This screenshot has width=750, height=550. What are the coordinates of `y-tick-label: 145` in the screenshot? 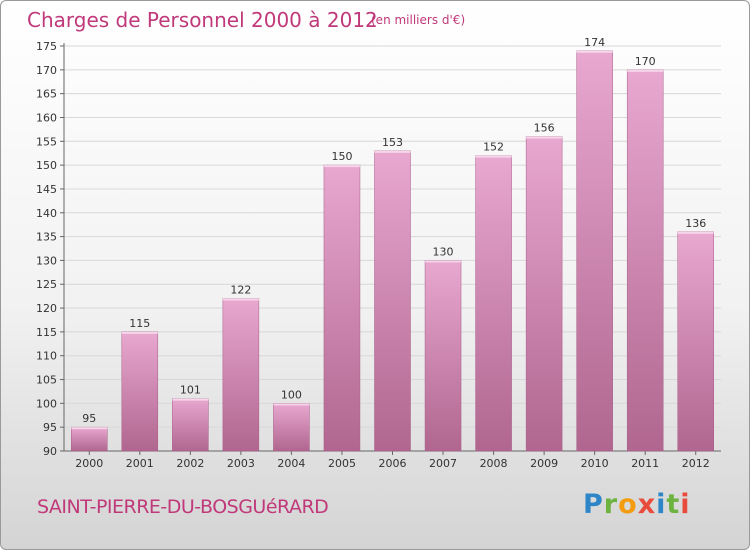 It's located at (46, 189).